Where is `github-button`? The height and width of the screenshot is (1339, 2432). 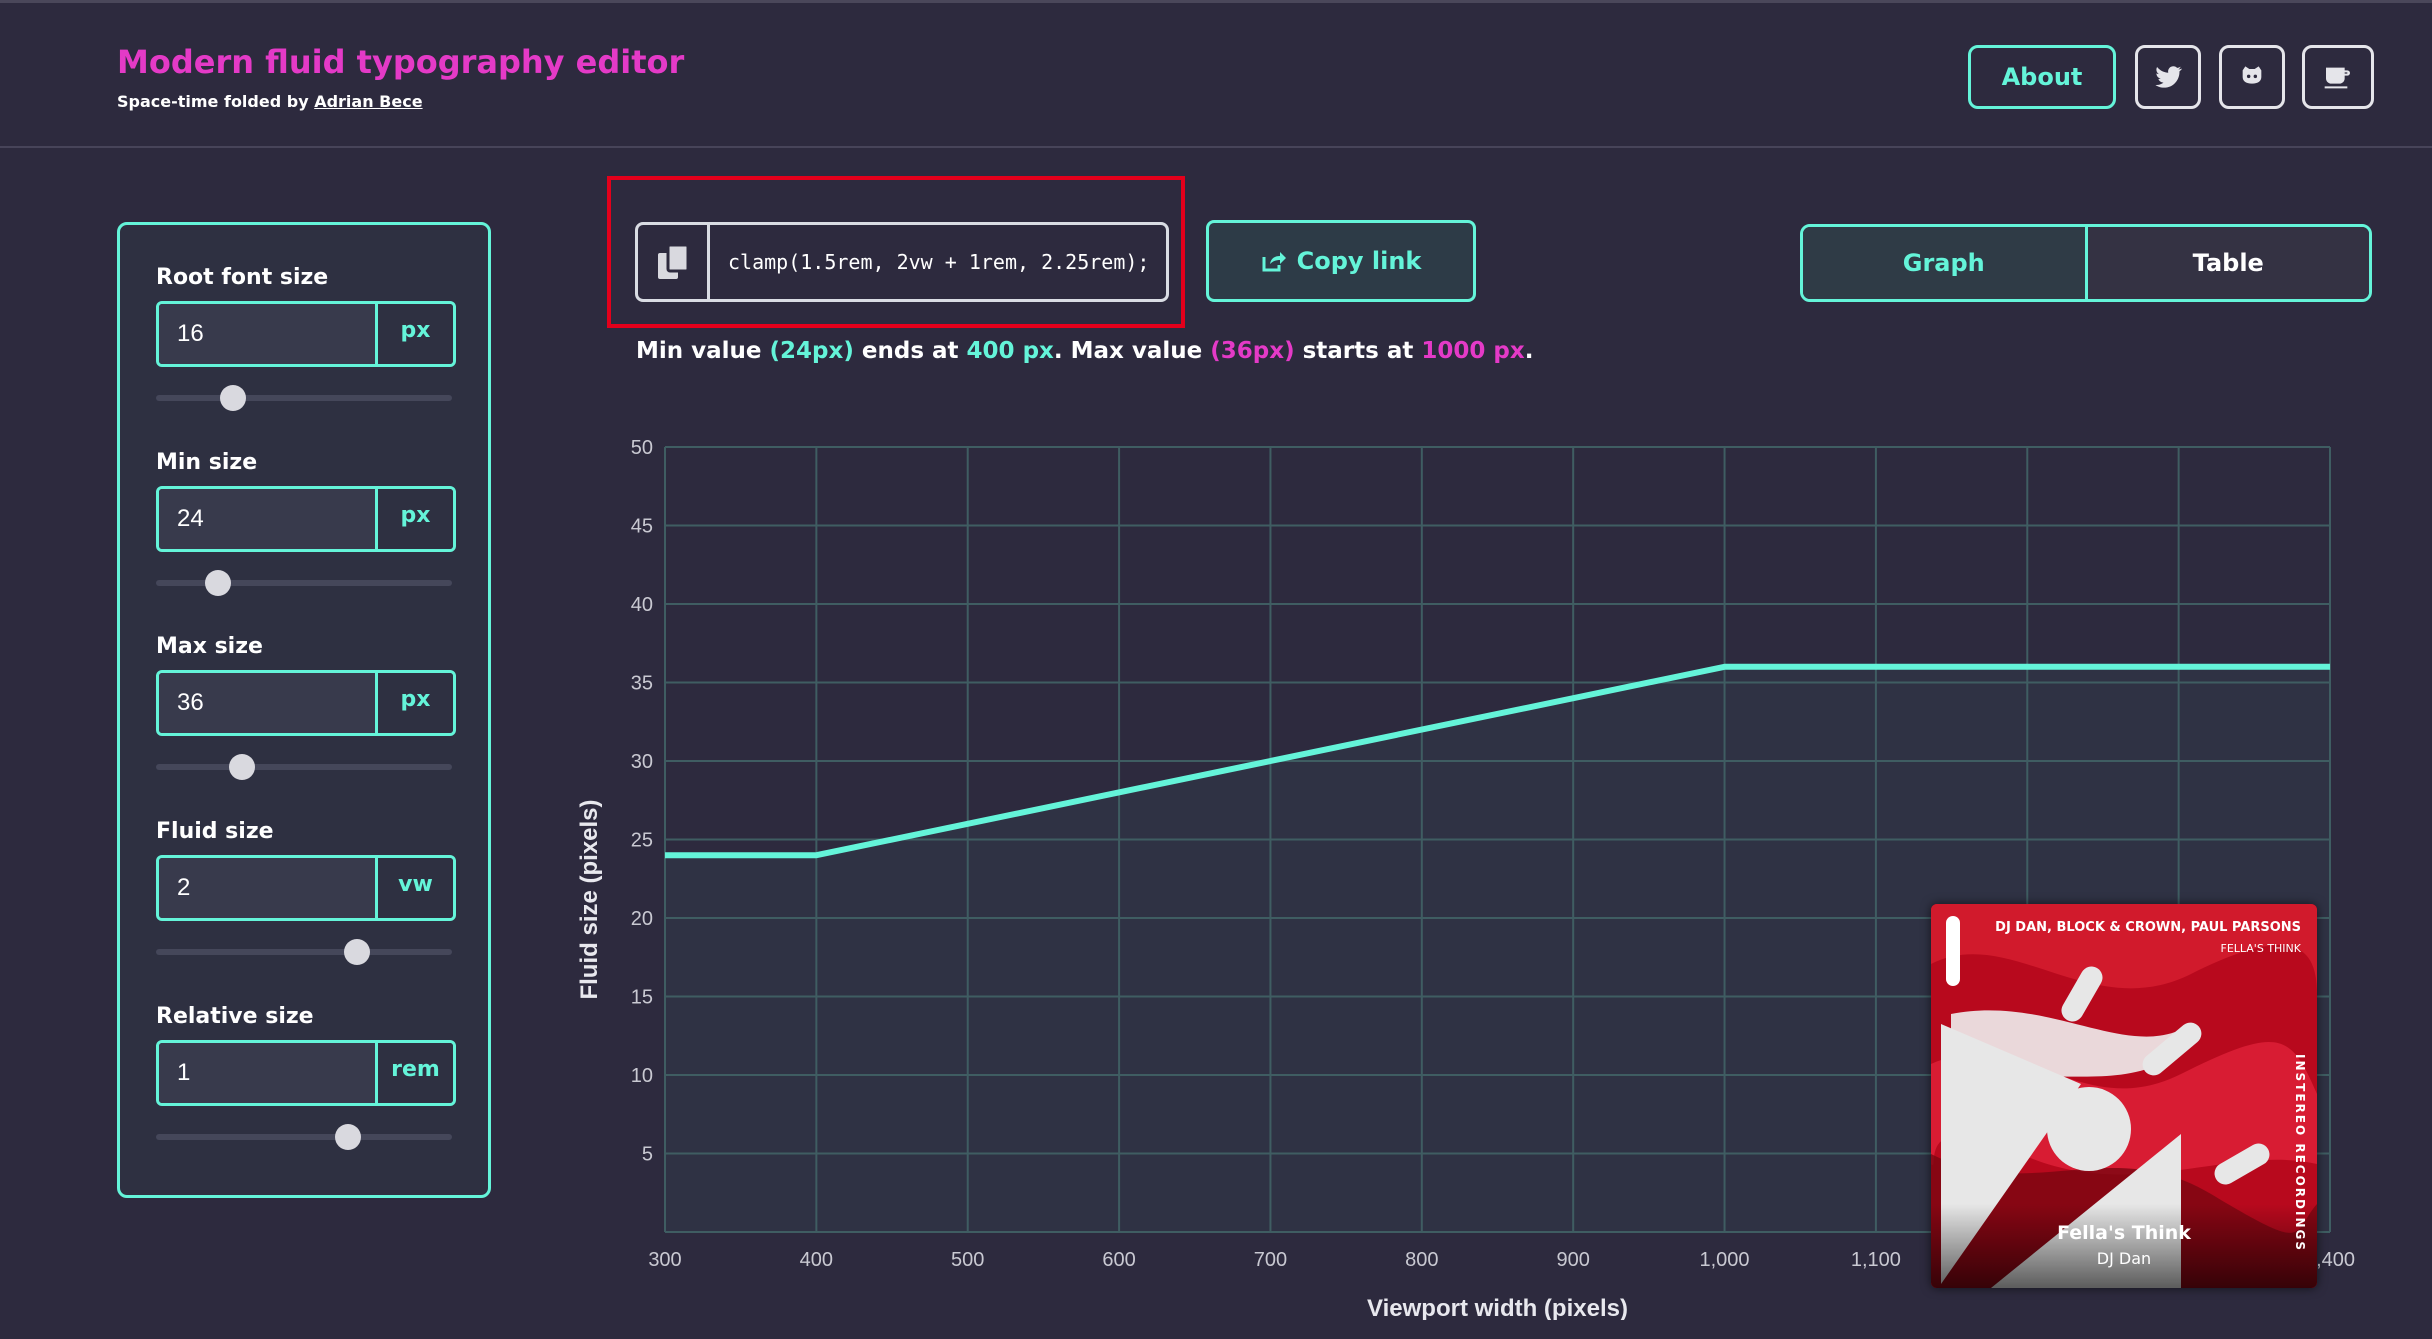
github-button is located at coordinates (2252, 77).